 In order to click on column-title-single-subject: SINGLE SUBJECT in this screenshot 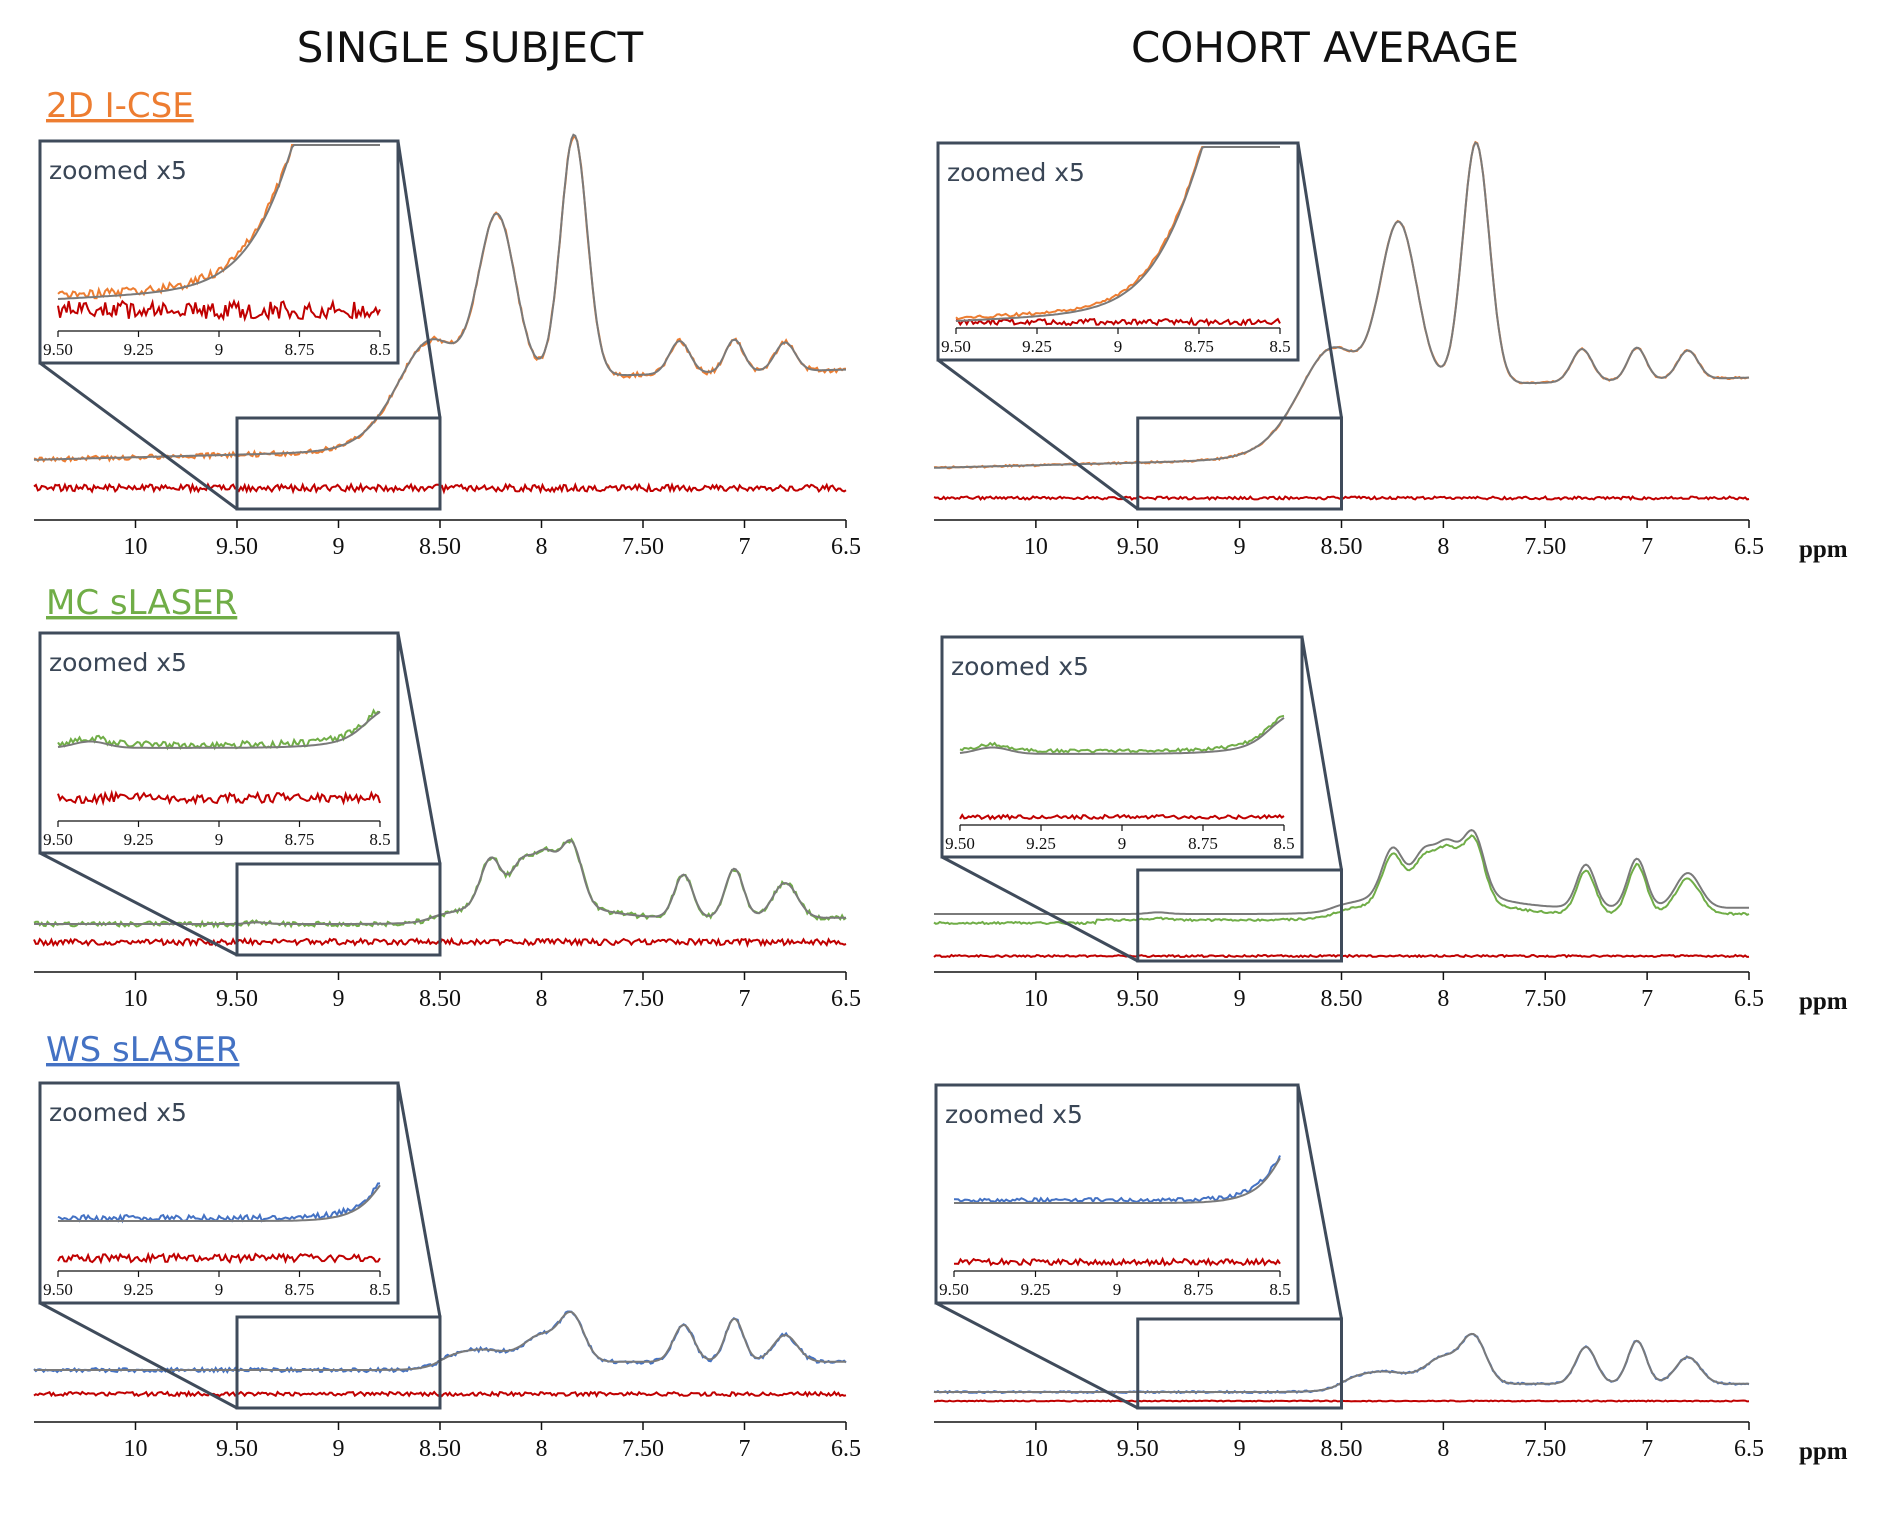, I will do `click(470, 47)`.